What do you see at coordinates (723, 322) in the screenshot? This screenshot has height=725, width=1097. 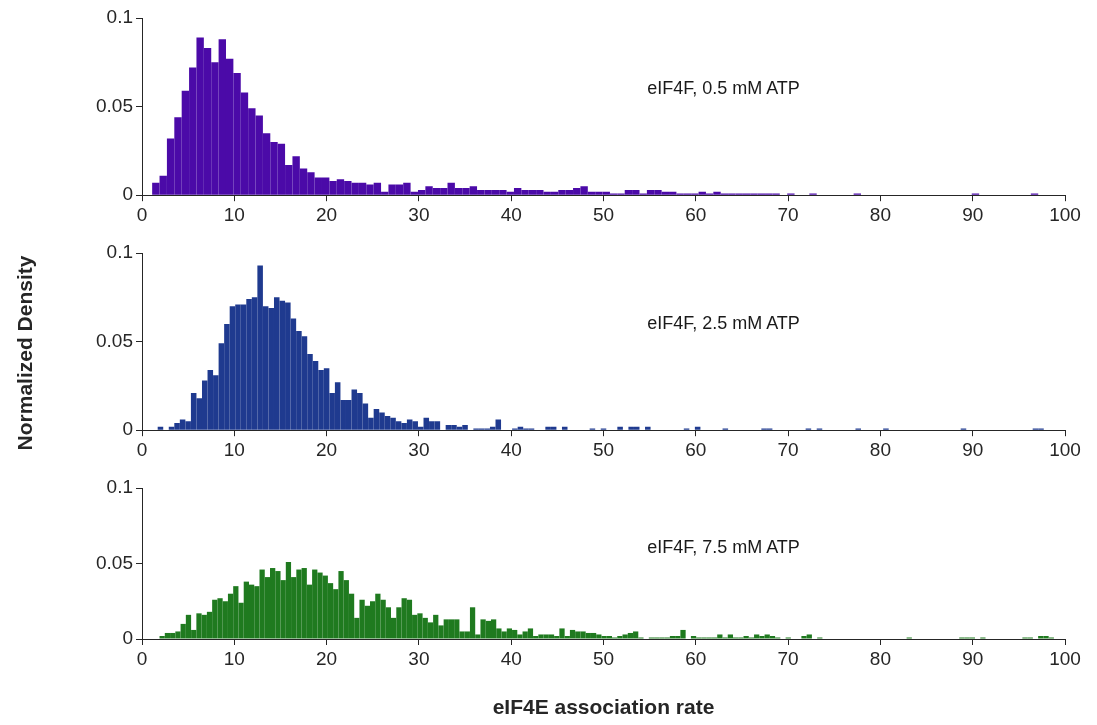 I see `annotation: eIF4F, 2.5 mM ATP` at bounding box center [723, 322].